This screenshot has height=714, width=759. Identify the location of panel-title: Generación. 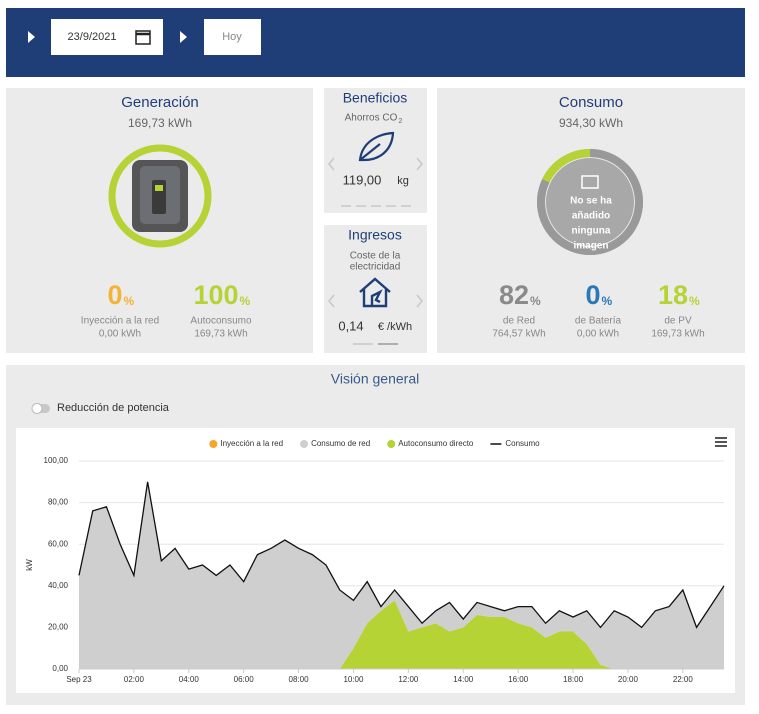
(160, 102).